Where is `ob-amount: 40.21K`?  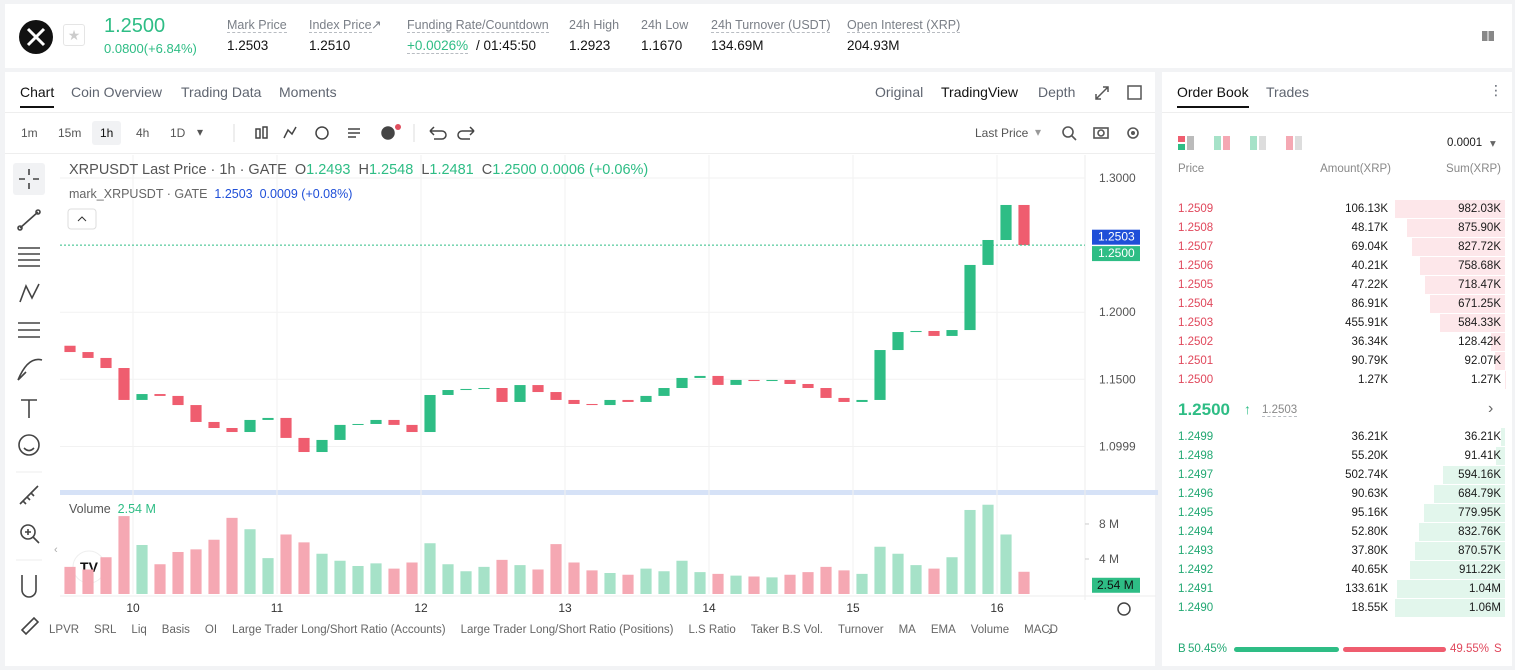 ob-amount: 40.21K is located at coordinates (1369, 266).